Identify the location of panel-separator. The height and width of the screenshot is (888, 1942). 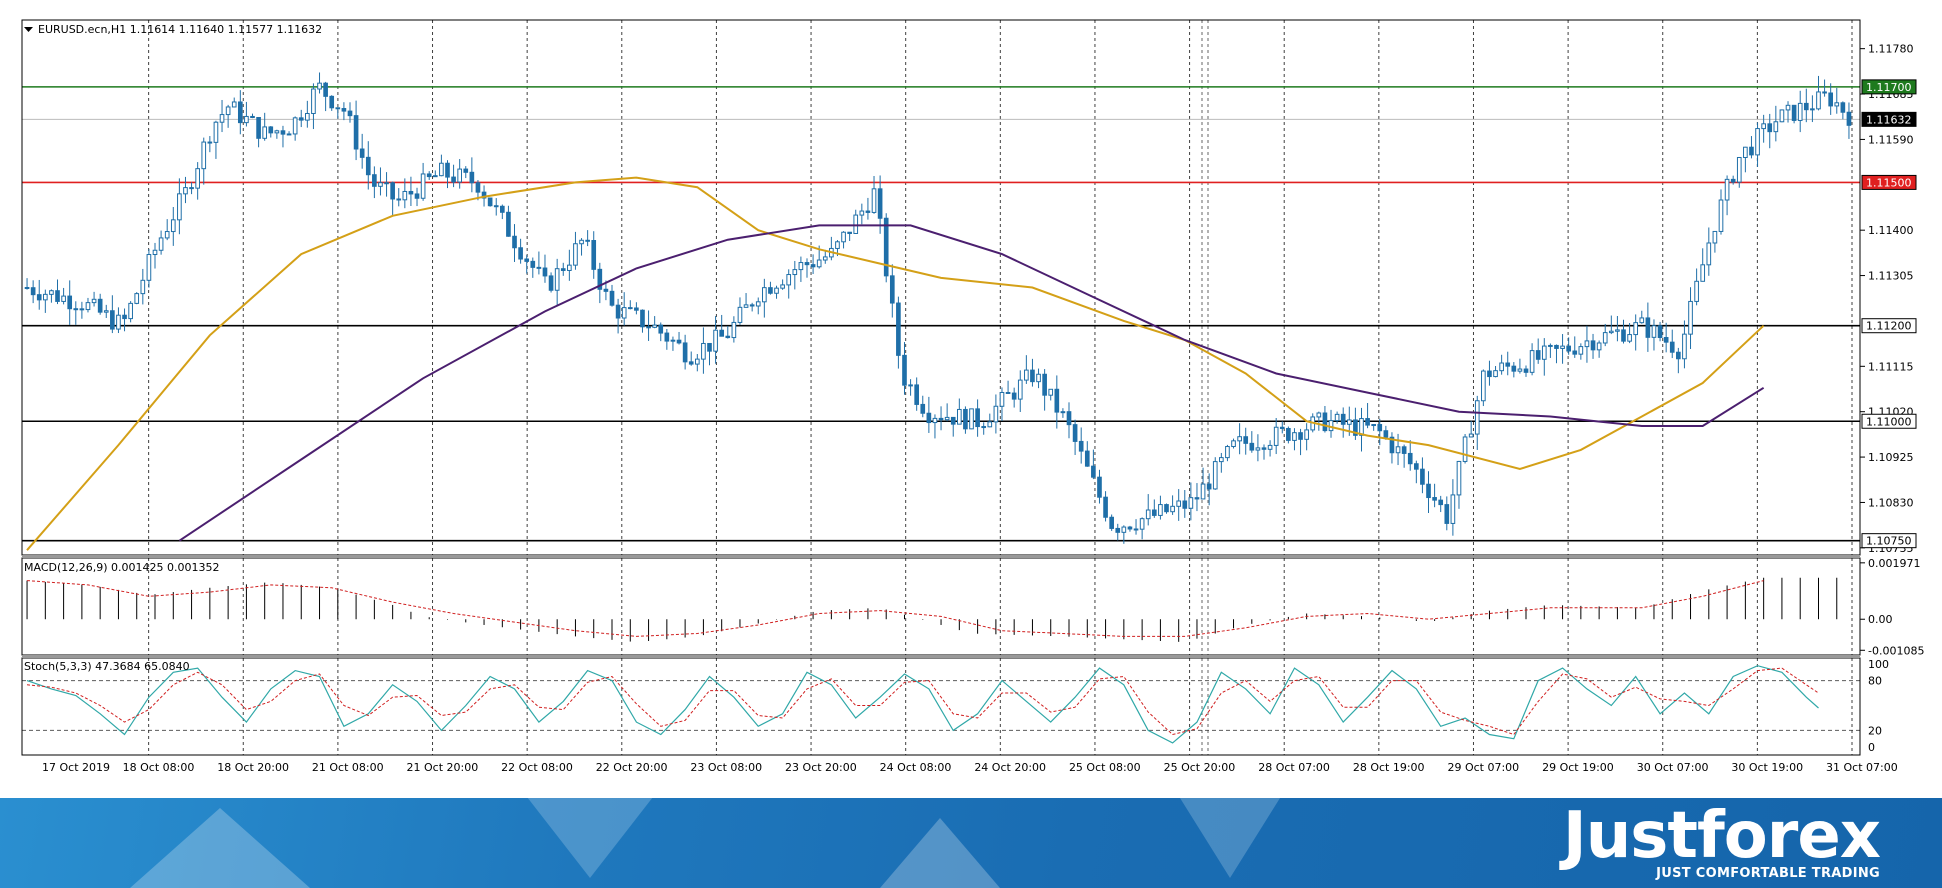
(941, 556).